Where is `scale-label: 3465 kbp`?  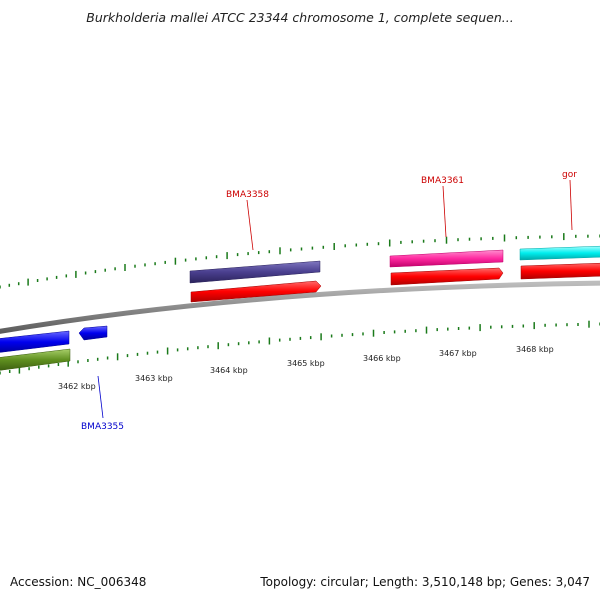
scale-label: 3465 kbp is located at coordinates (306, 363).